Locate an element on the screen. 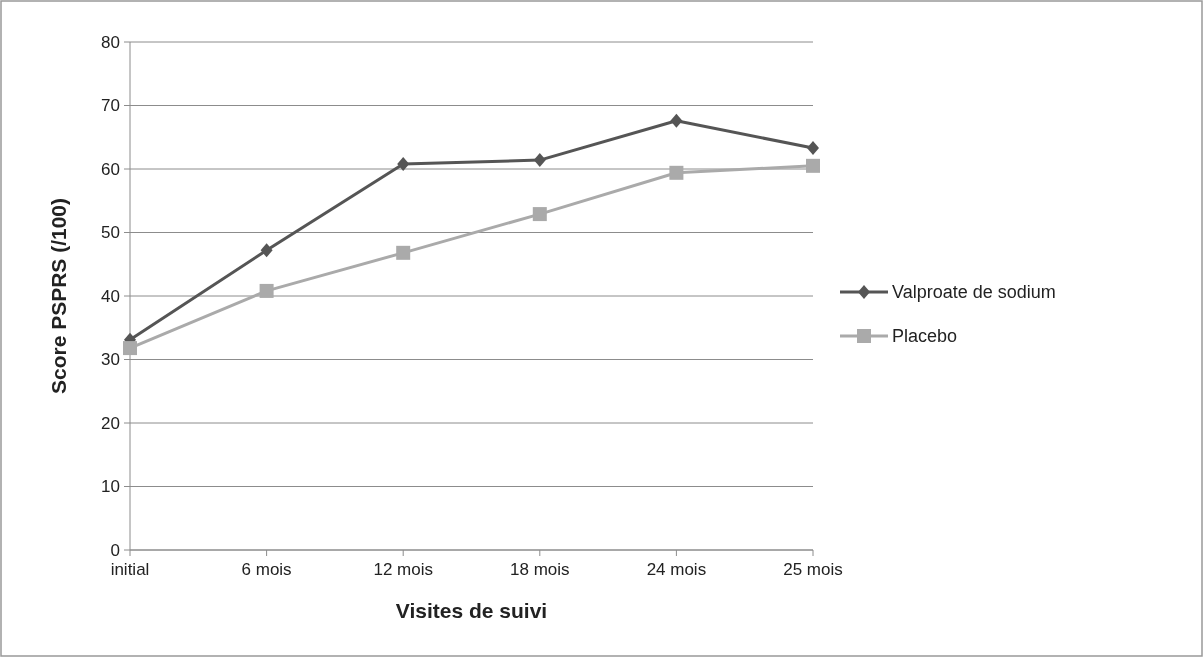 This screenshot has width=1203, height=657. y-tick-label: 10 is located at coordinates (110, 487).